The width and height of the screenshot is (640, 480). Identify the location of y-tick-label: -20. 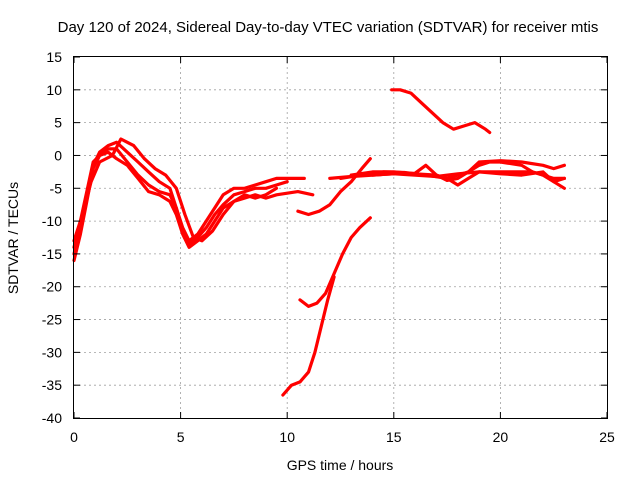
(52, 287).